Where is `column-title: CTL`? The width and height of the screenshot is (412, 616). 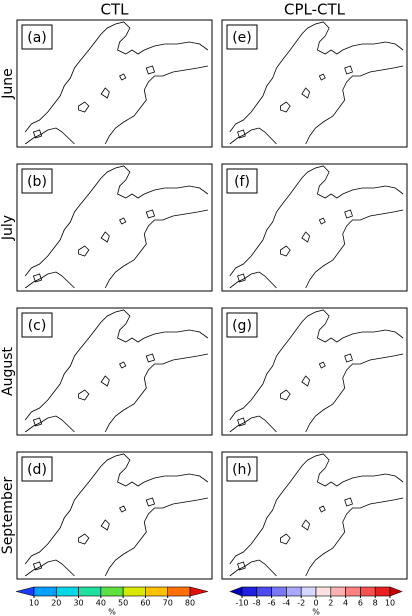 column-title: CTL is located at coordinates (115, 10).